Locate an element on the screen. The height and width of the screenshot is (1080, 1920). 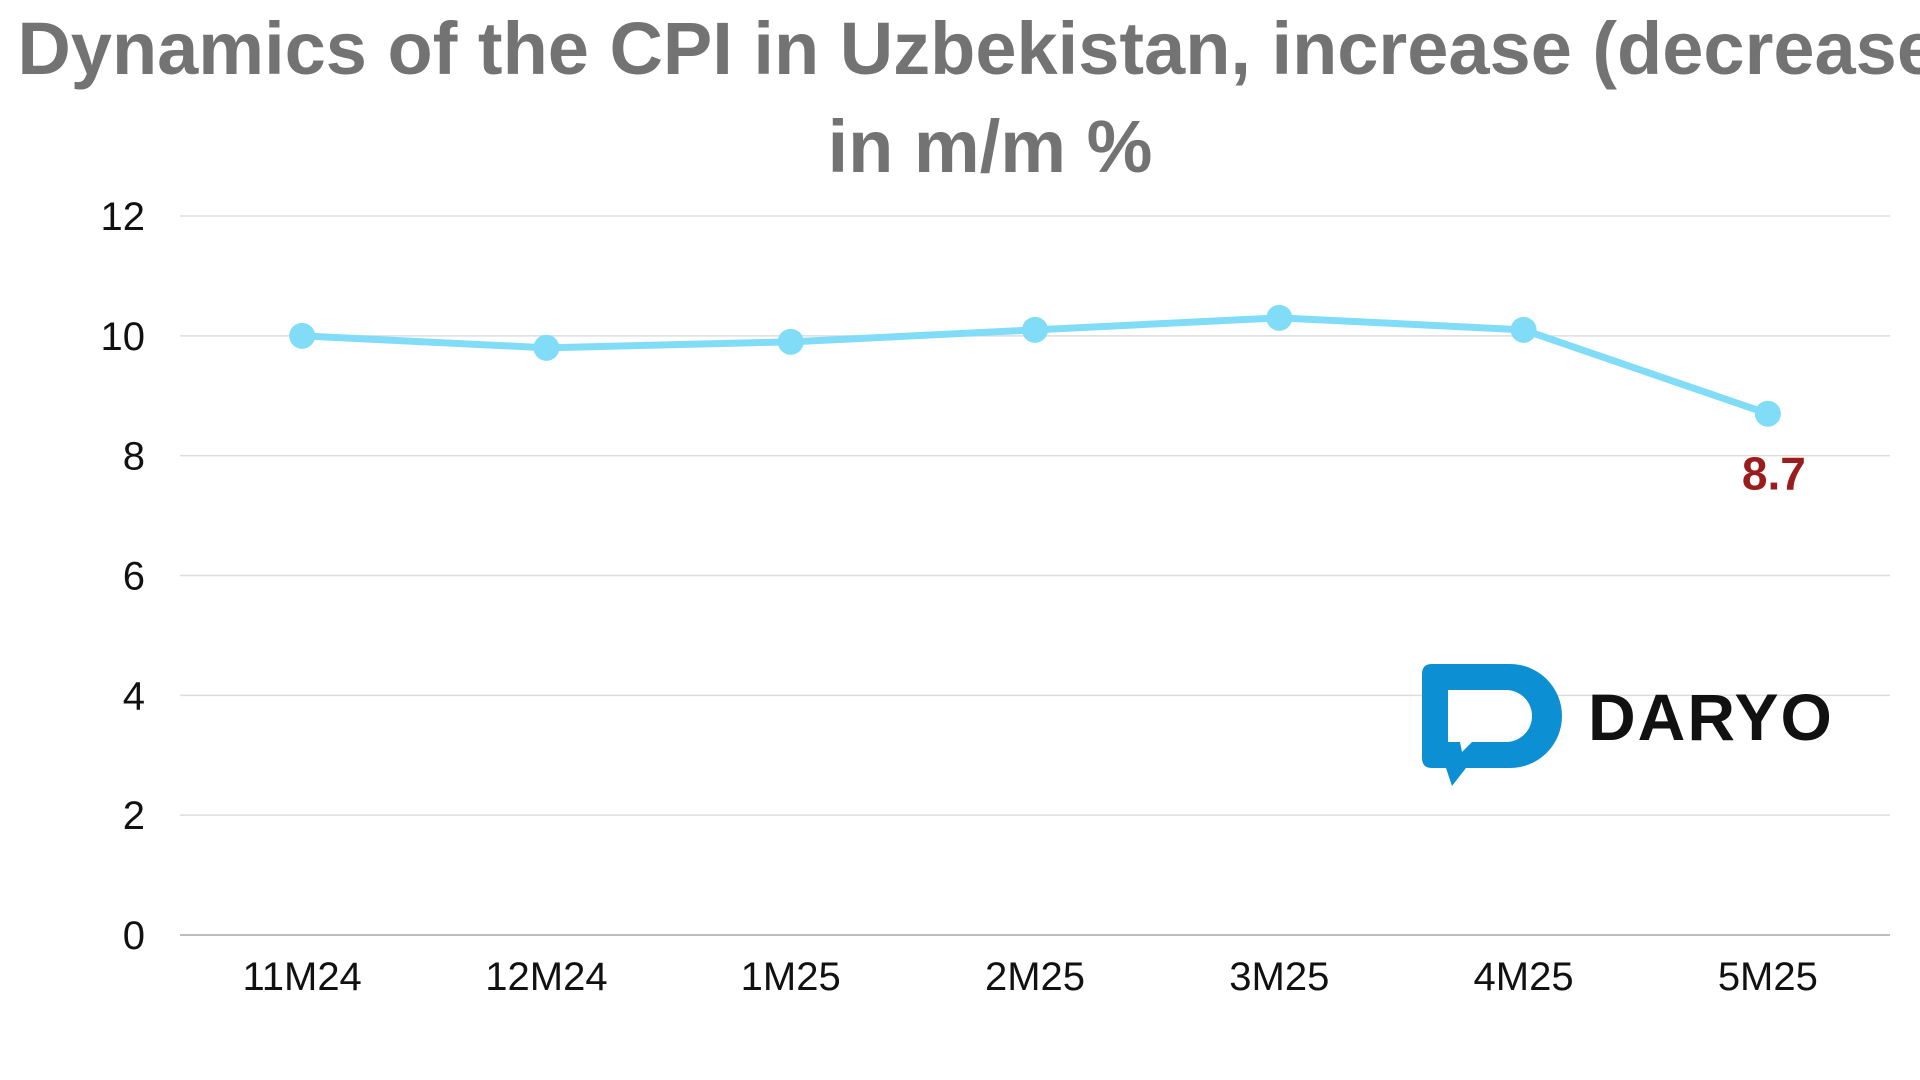
data-point-4M25 is located at coordinates (1523, 329).